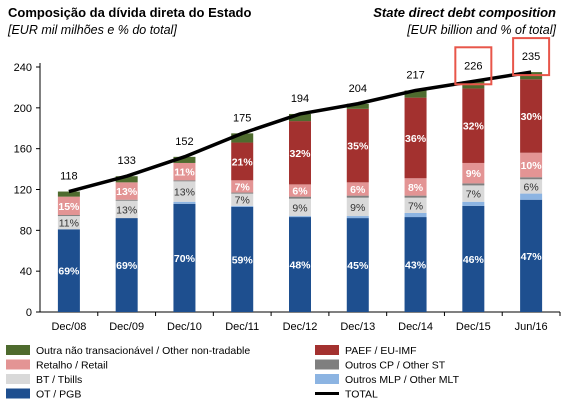 The width and height of the screenshot is (568, 403). I want to click on legend-swatch-paef-eu-imf, so click(327, 350).